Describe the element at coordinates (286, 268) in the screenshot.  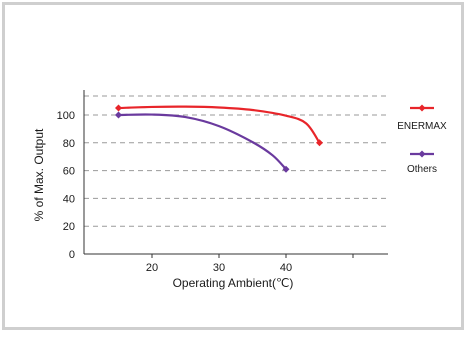
I see `x-tick-label-40: 40` at that location.